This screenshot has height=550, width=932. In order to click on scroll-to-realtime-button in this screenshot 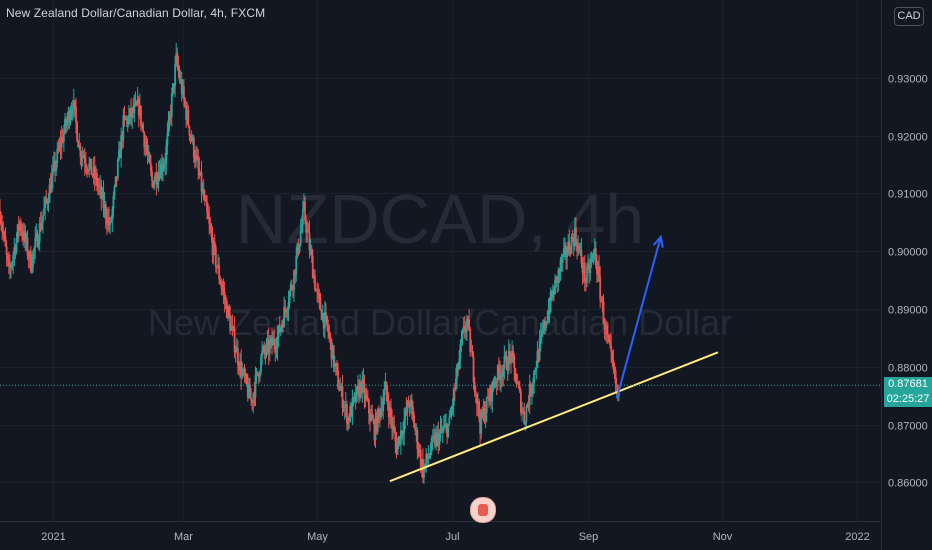, I will do `click(483, 510)`.